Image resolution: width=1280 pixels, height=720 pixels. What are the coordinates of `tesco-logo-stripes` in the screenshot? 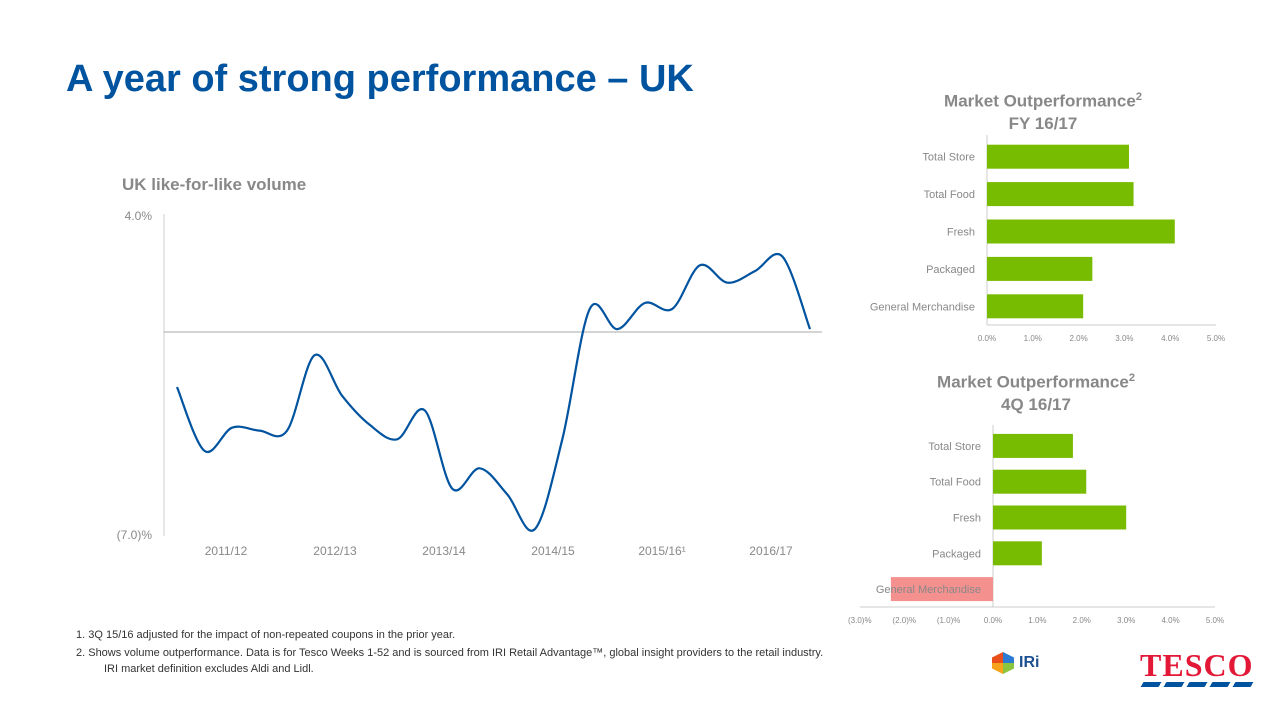 It's located at (1197, 684).